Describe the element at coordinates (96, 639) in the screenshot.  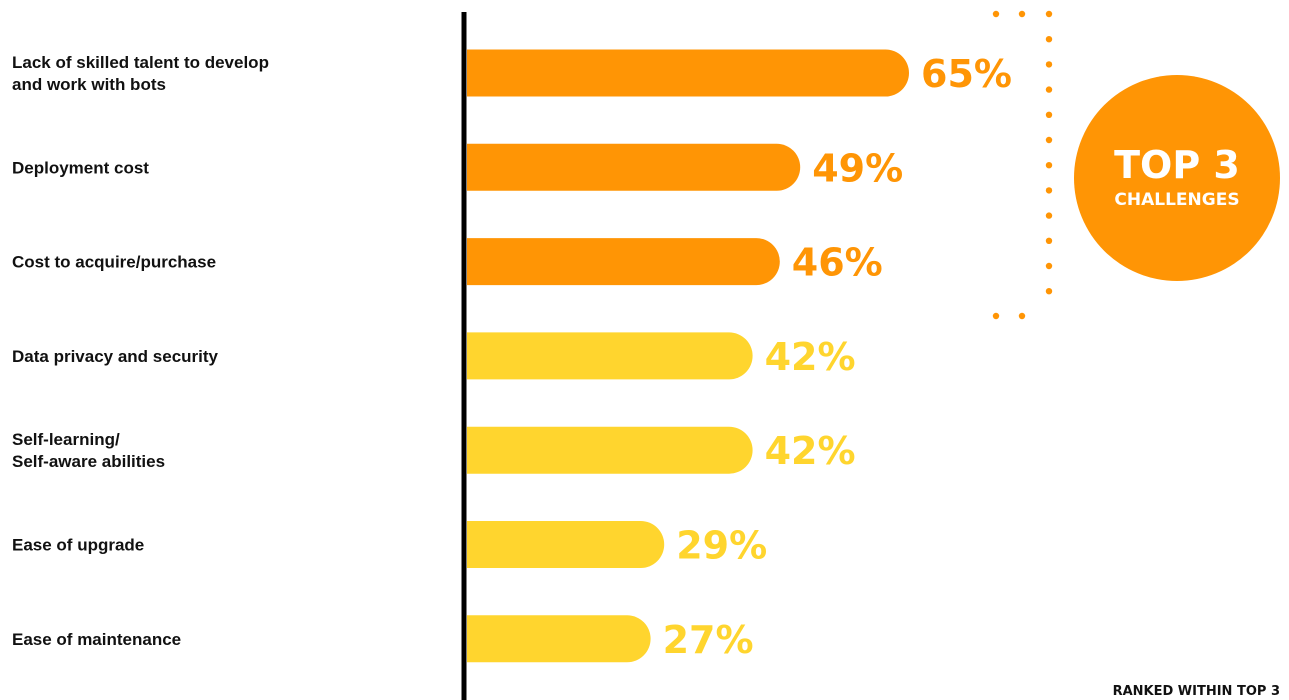
I see `category-label: Ease of maintenance` at that location.